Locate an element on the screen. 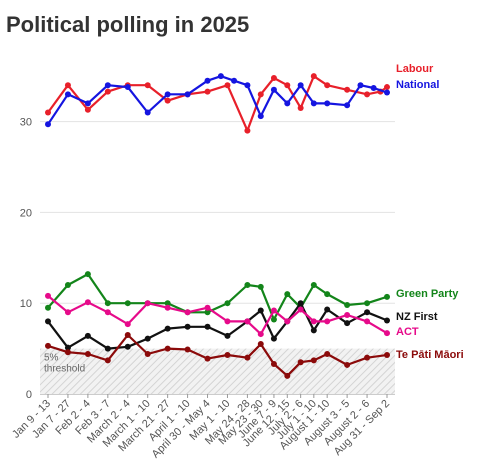  page-title: Political polling in 2025 is located at coordinates (128, 24).